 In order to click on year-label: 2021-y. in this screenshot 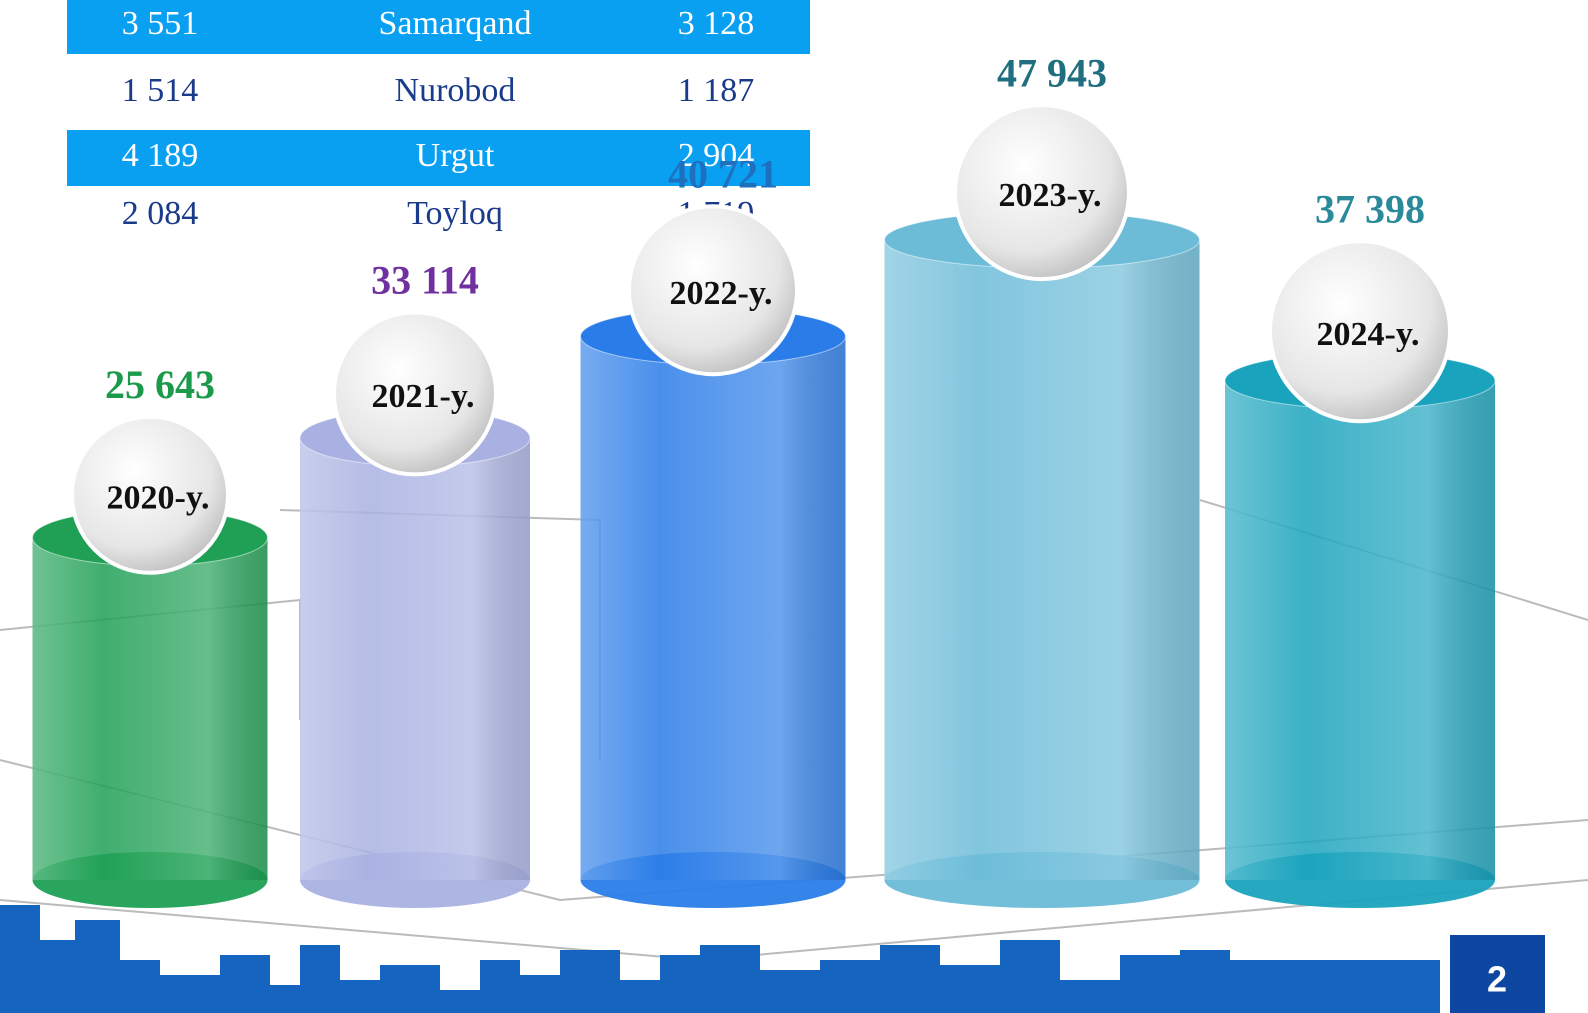, I will do `click(423, 396)`.